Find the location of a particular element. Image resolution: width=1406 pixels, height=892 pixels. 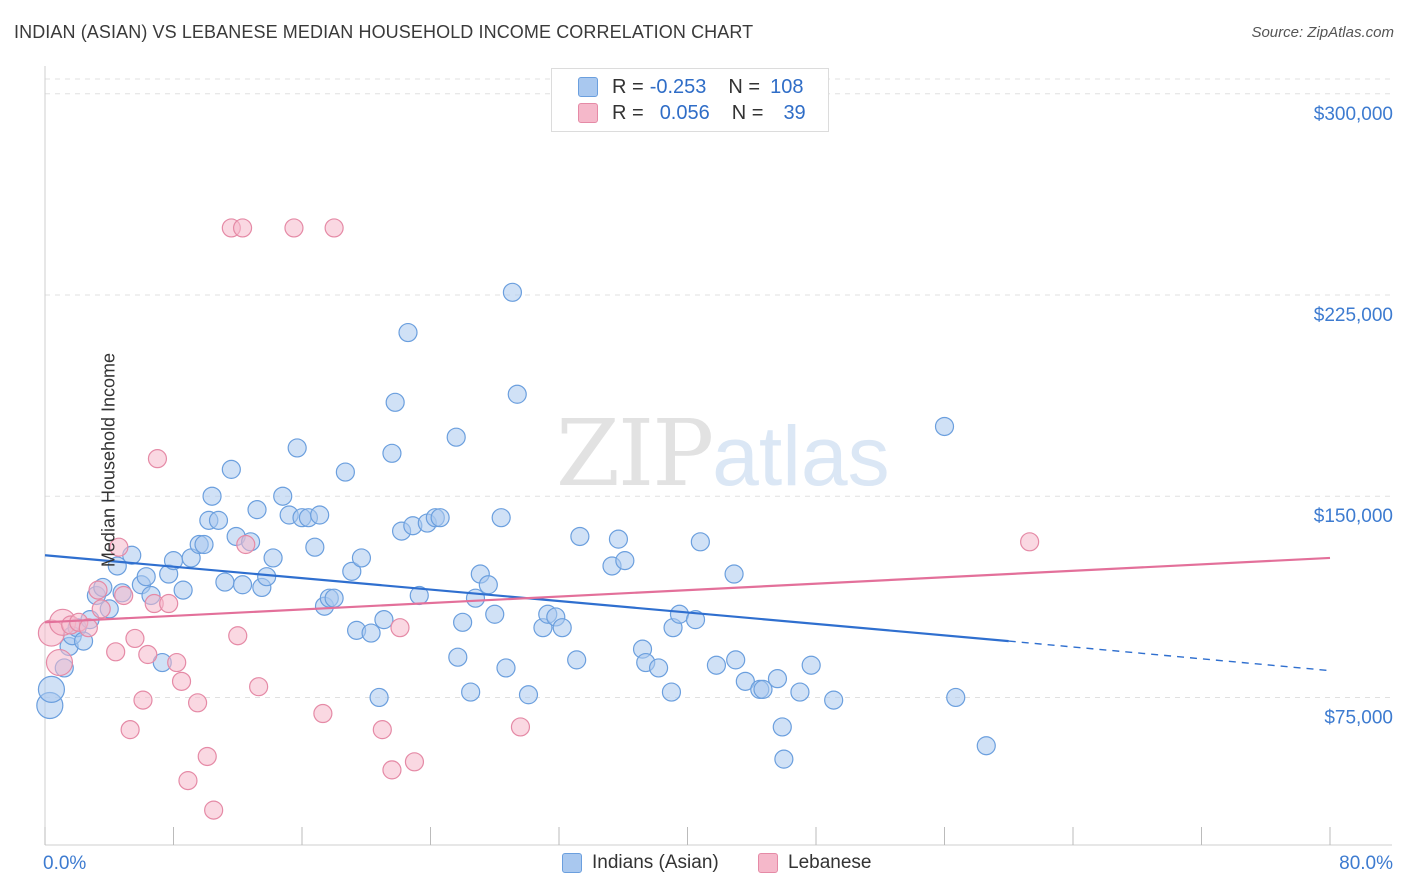

trend-line-indians-extension is located at coordinates (1169, 656).